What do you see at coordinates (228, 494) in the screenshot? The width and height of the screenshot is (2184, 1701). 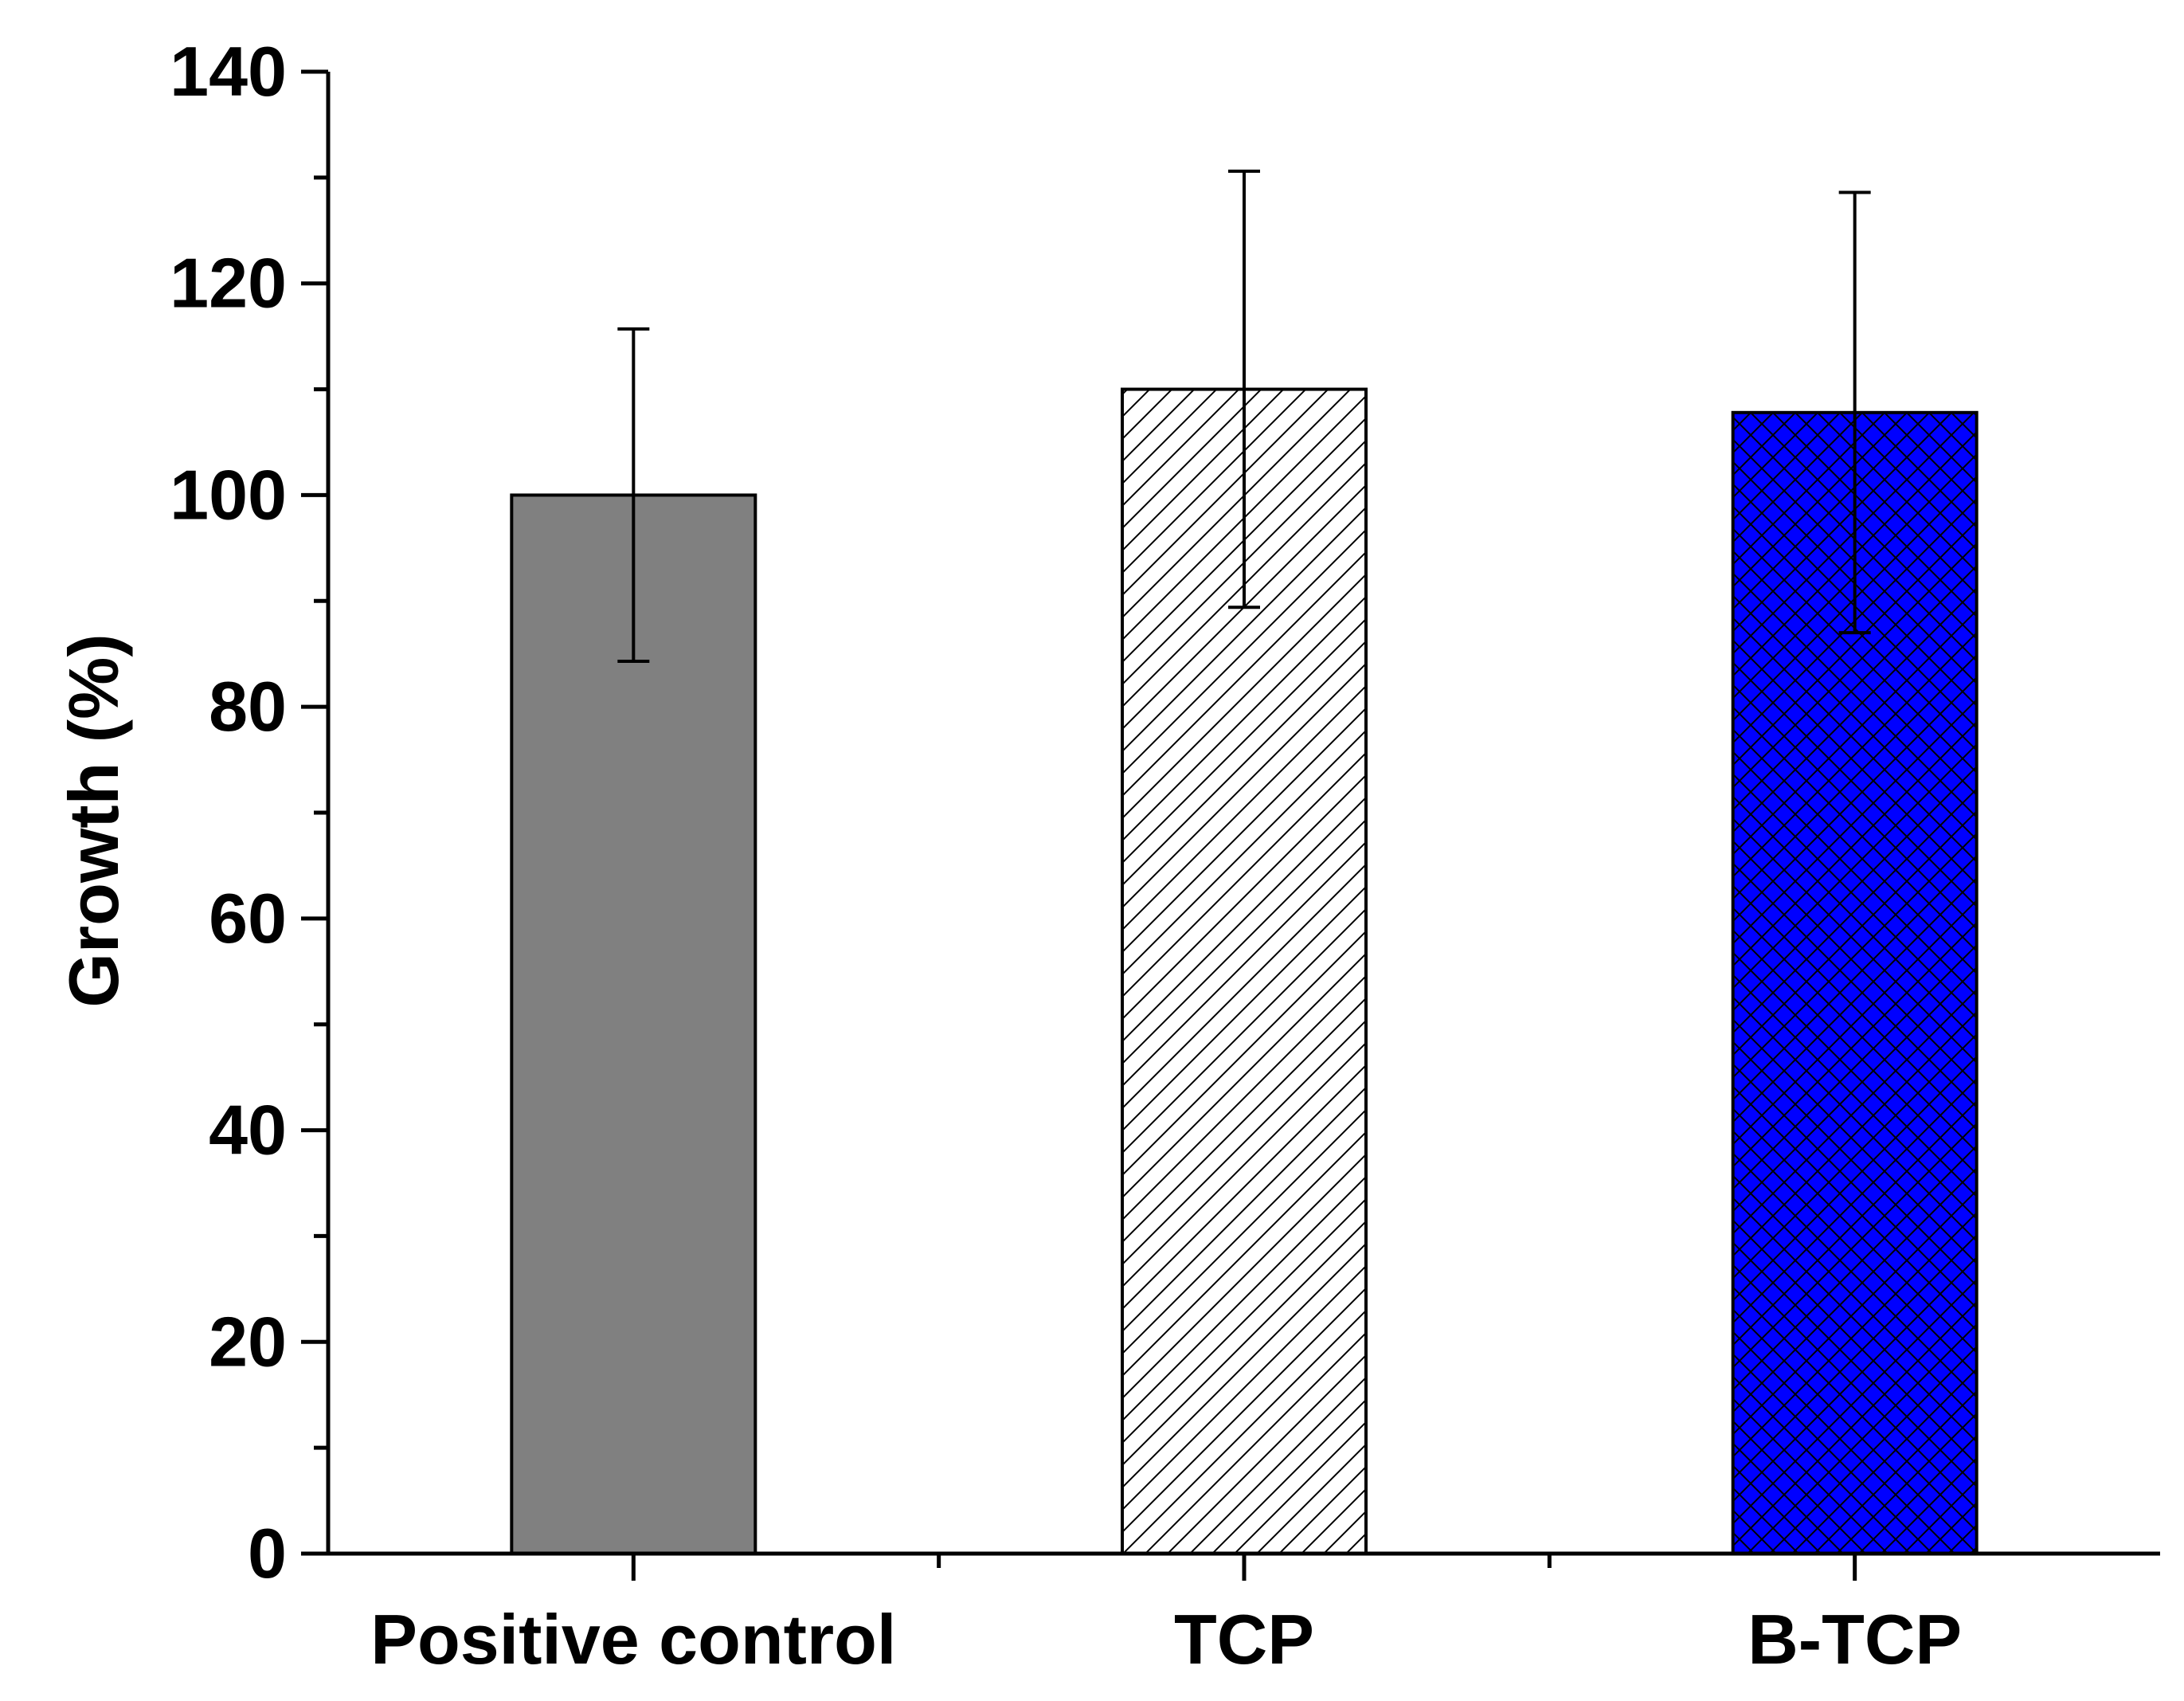 I see `y-tick-label-100: 100` at bounding box center [228, 494].